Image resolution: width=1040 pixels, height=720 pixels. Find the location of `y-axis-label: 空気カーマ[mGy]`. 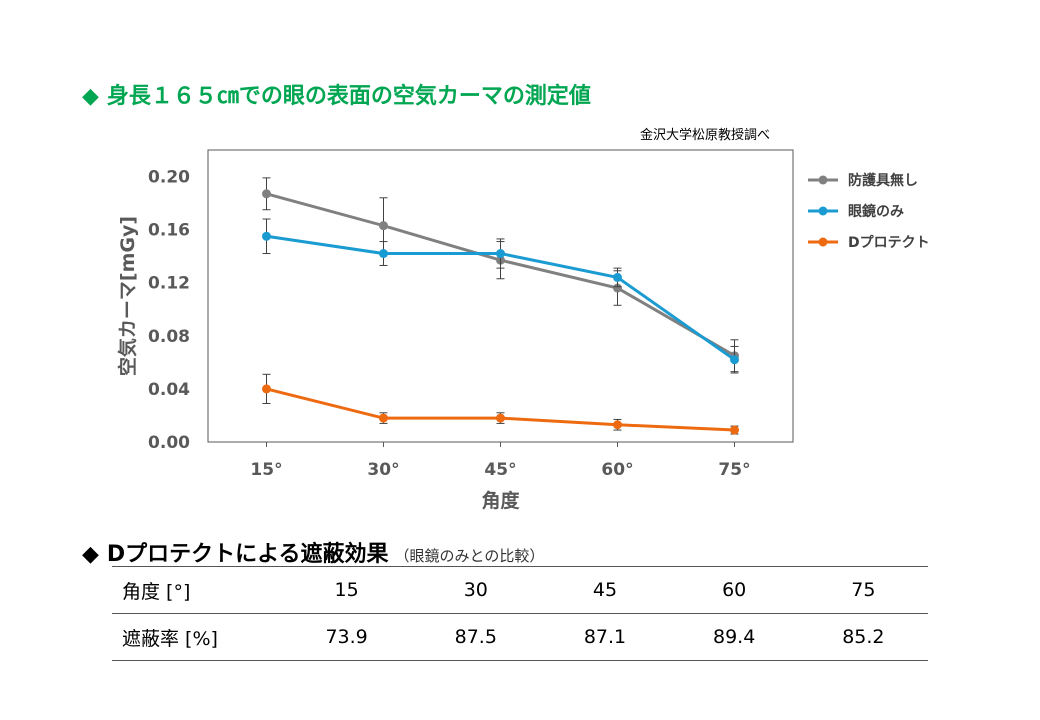

y-axis-label: 空気カーマ[mGy] is located at coordinates (127, 296).